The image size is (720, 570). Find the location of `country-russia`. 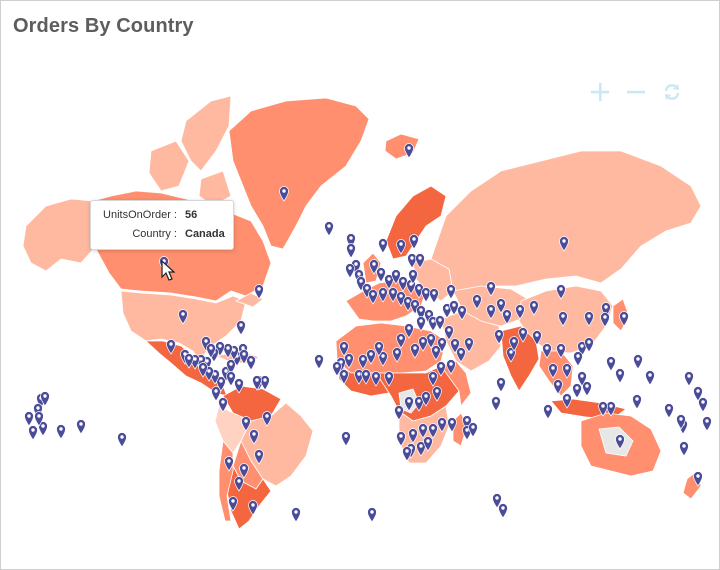

country-russia is located at coordinates (566, 221).